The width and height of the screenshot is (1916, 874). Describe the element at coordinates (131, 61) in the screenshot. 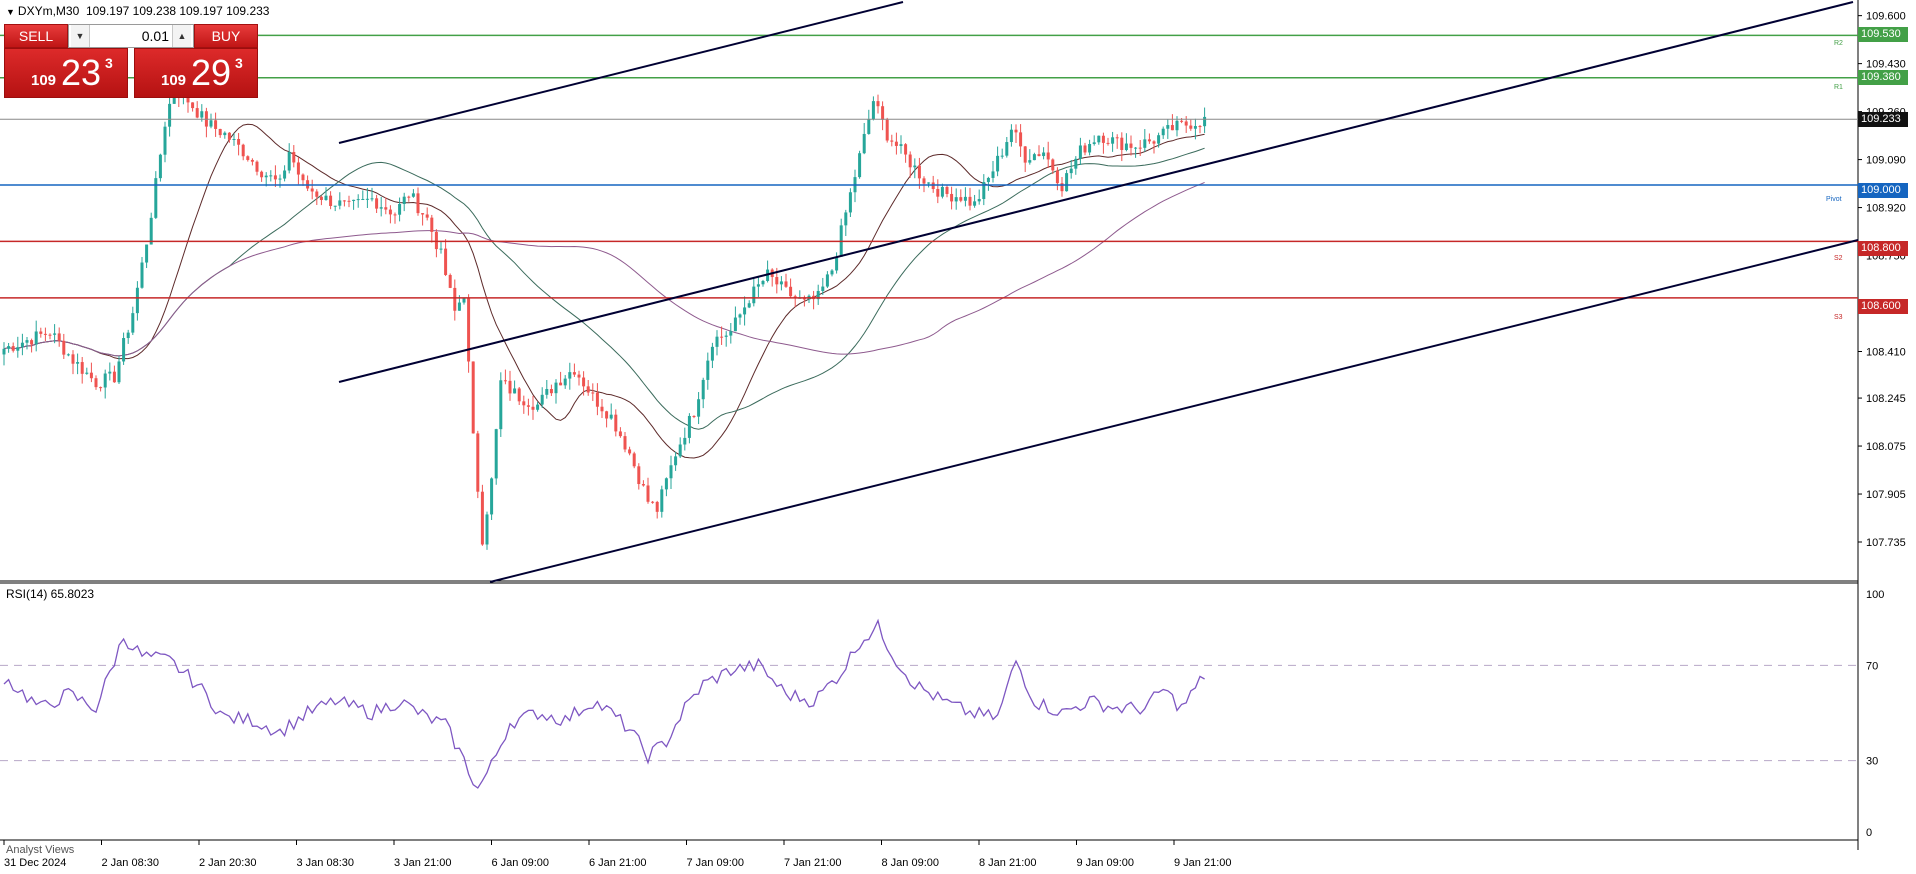

I see `one-click-trading-panel: SELL ▼ ▲ BUY 109 23 3 109 29 3` at that location.